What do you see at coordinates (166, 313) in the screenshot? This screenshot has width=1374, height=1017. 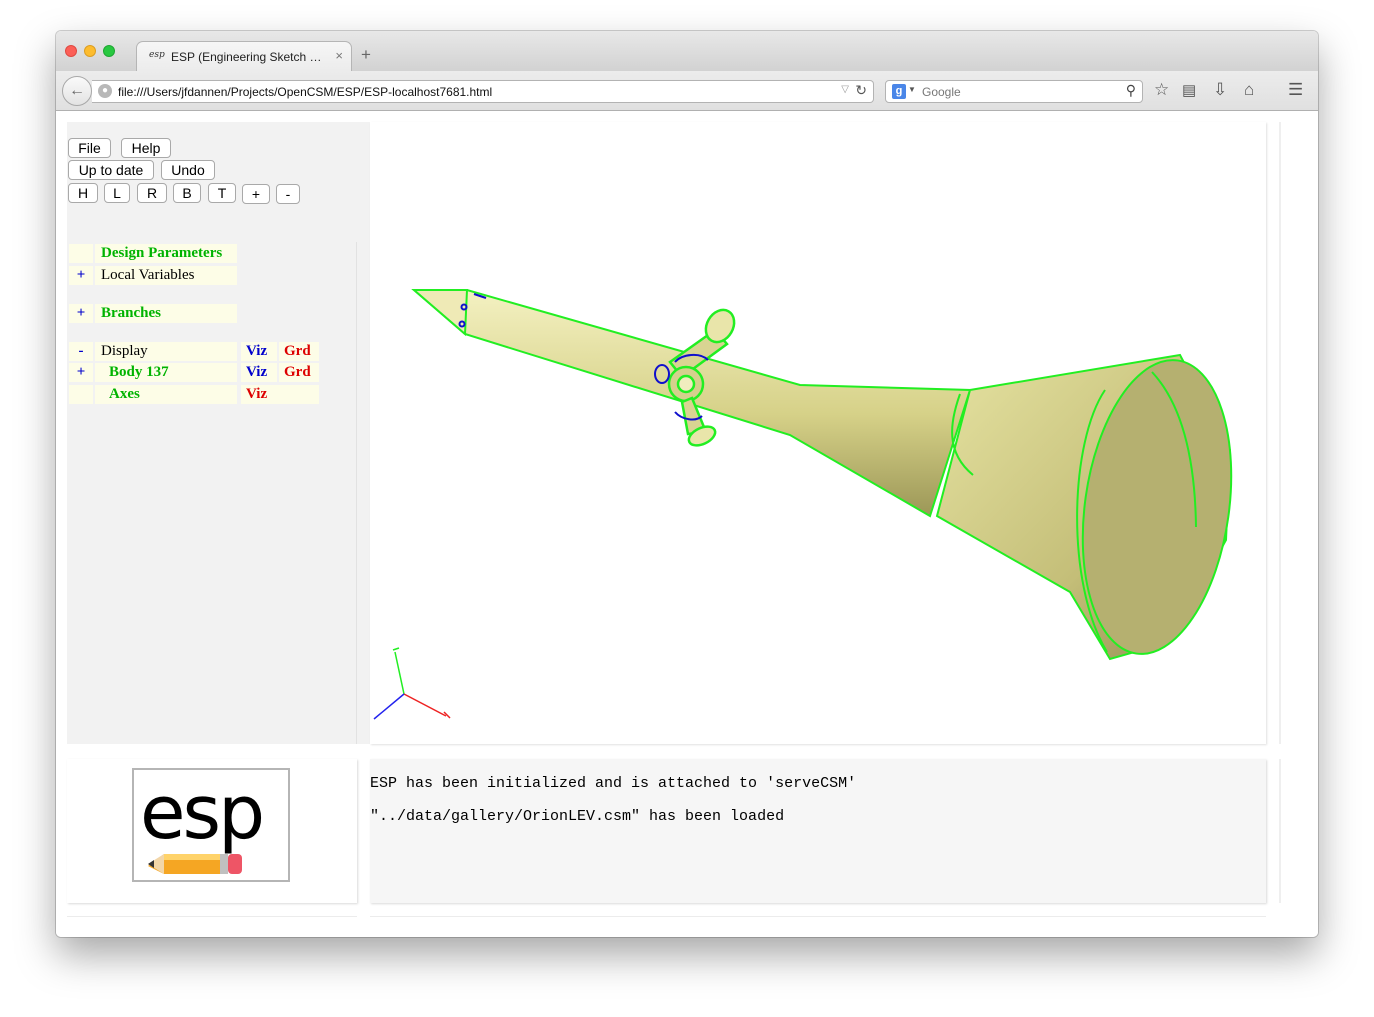 I see `tree-item-branches: Branches` at bounding box center [166, 313].